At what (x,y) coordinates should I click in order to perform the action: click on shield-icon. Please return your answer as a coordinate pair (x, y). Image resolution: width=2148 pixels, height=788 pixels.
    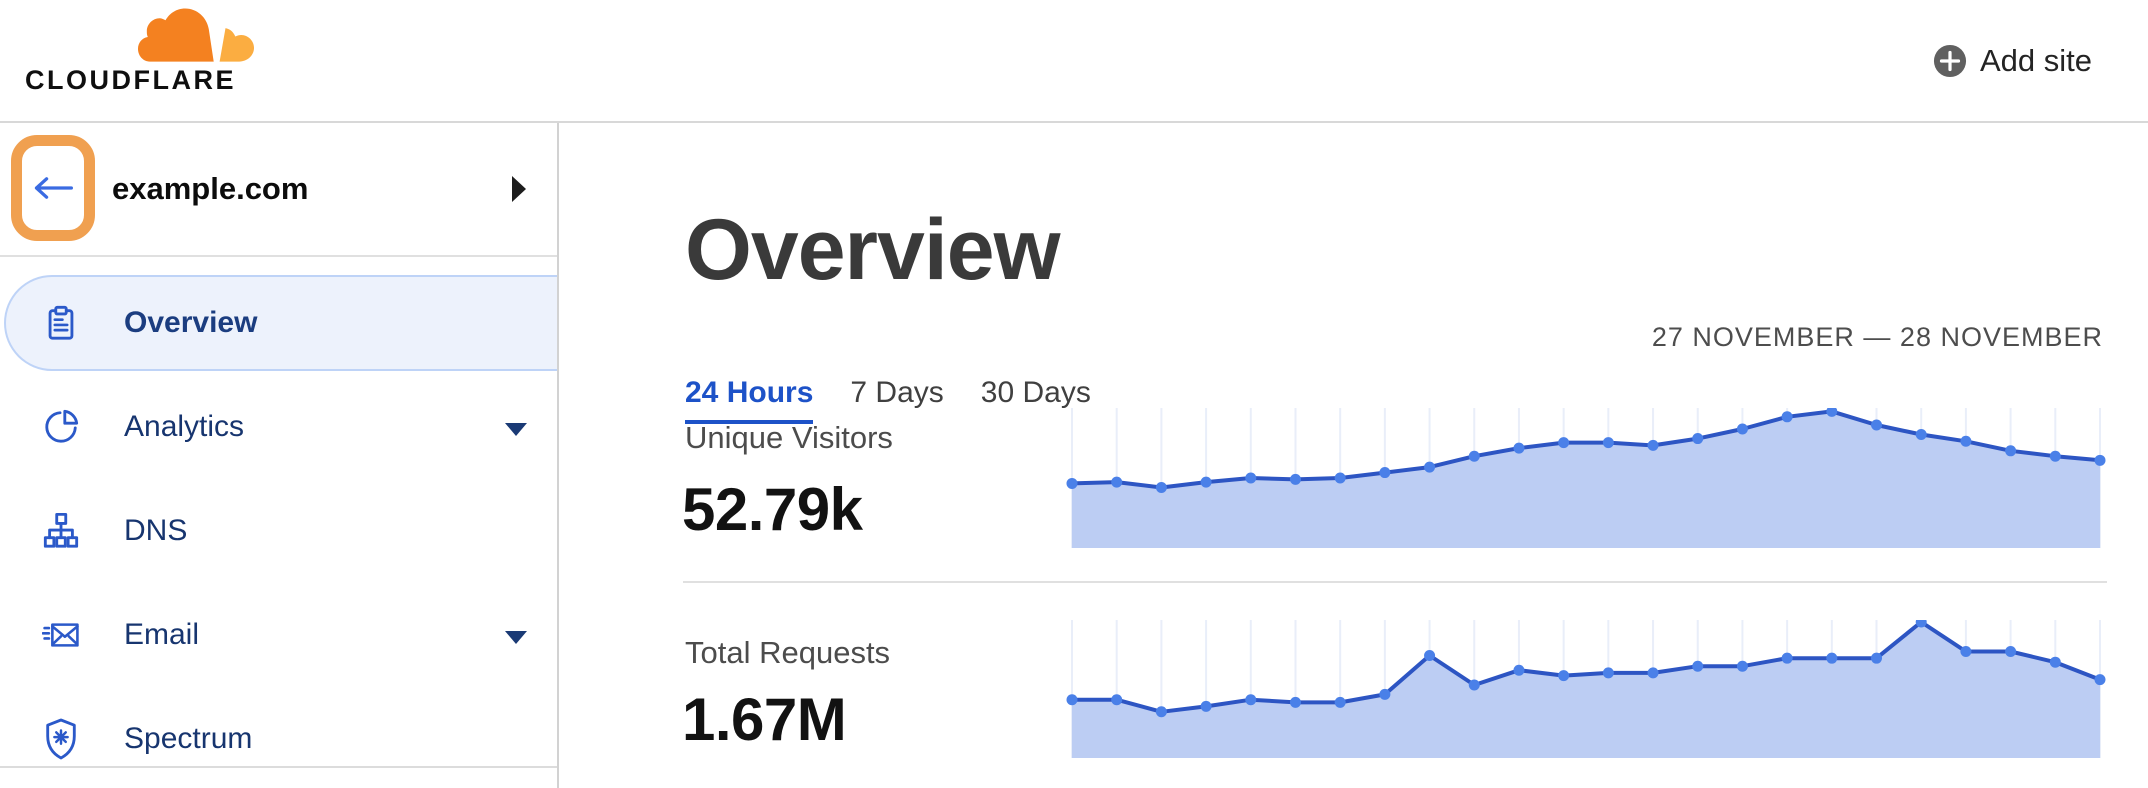
    Looking at the image, I should click on (61, 739).